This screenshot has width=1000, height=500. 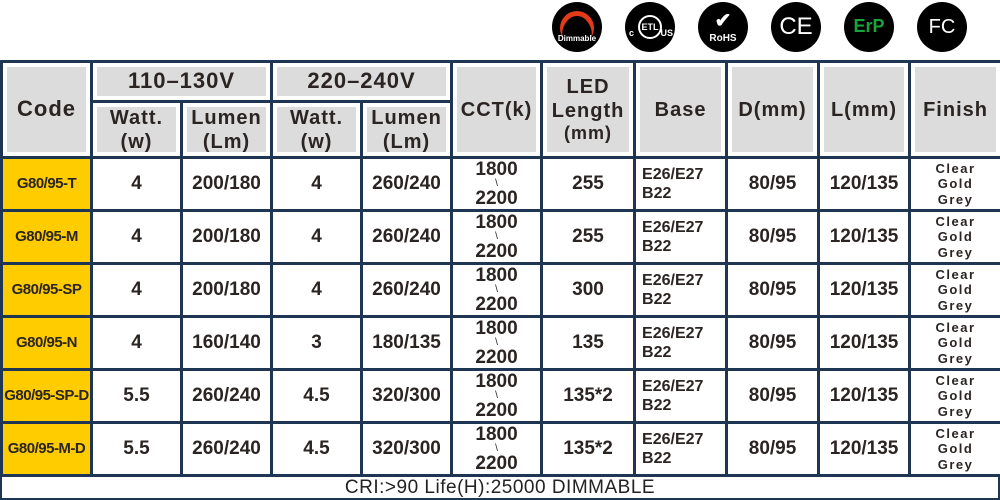 What do you see at coordinates (588, 290) in the screenshot?
I see `led-length-cell: 300` at bounding box center [588, 290].